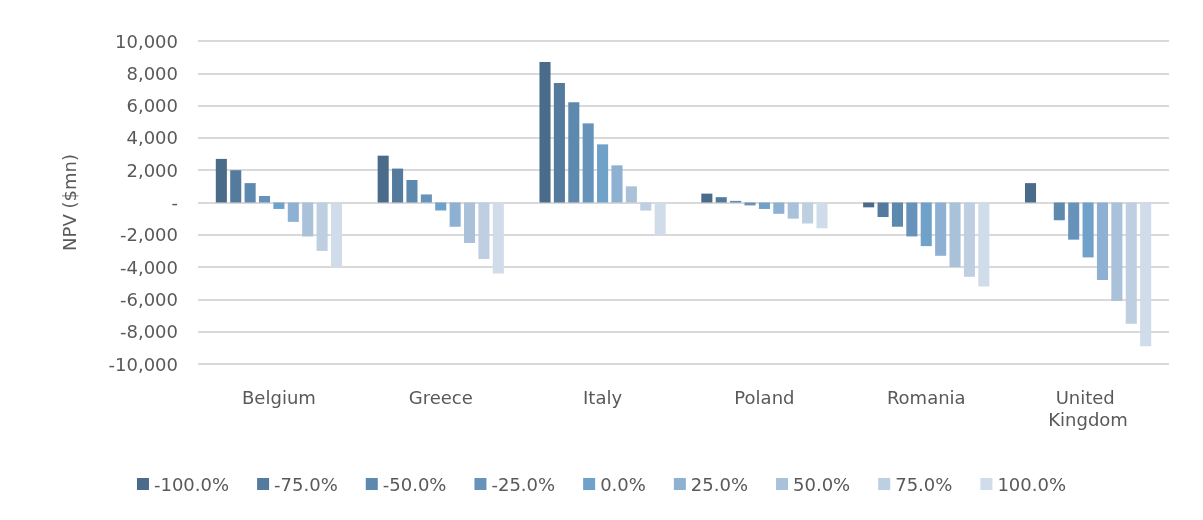  What do you see at coordinates (152, 106) in the screenshot?
I see `y-tick-label: 6,000` at bounding box center [152, 106].